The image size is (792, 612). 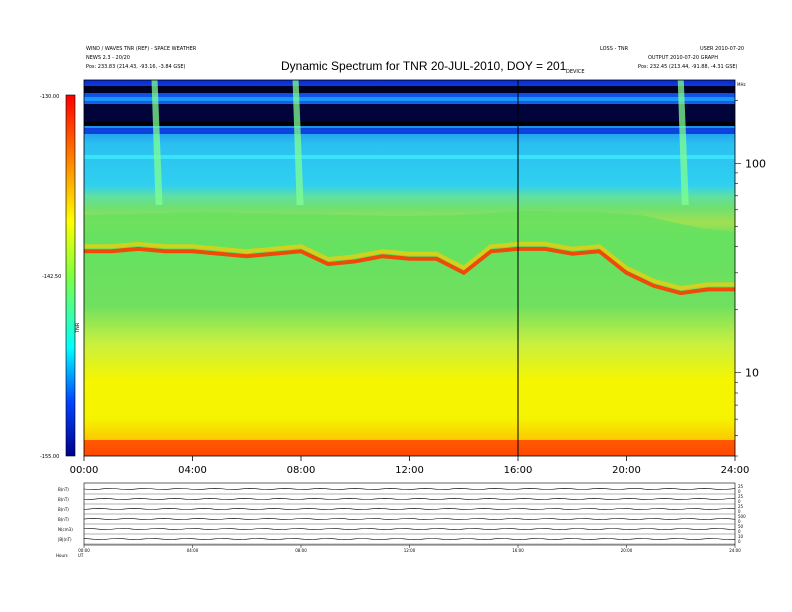 I want to click on header-pos-left: Pos: 233.83 (214.43, -93.16, -3.84 GSE), so click(x=135, y=67).